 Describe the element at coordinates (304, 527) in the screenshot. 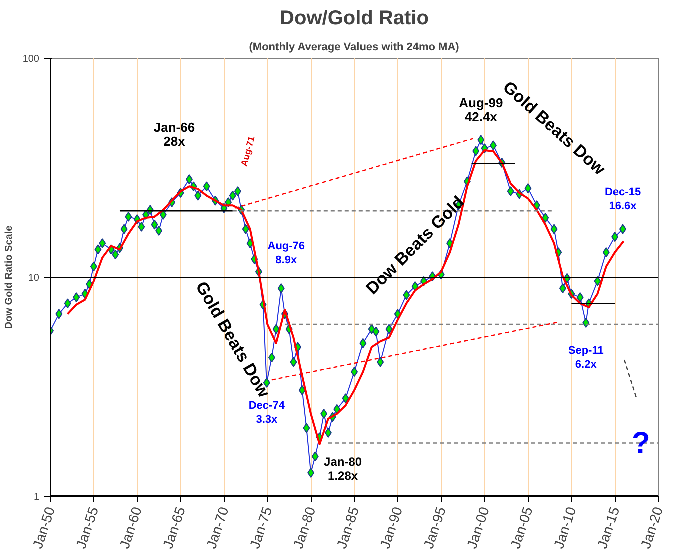

I see `x-tick-label: Jan-80` at that location.